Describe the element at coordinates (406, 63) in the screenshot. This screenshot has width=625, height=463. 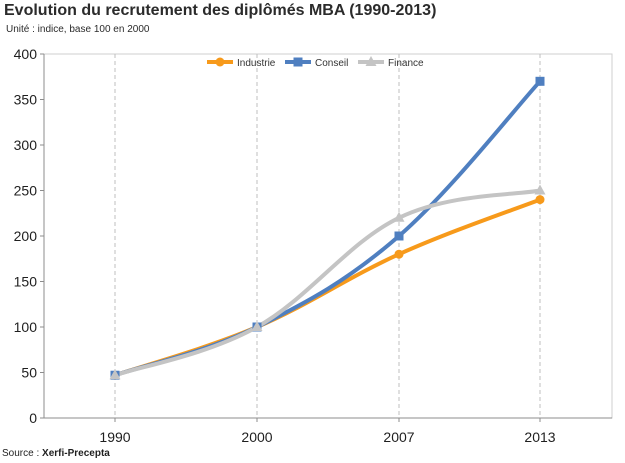
I see `legend-label-finance: Finance` at that location.